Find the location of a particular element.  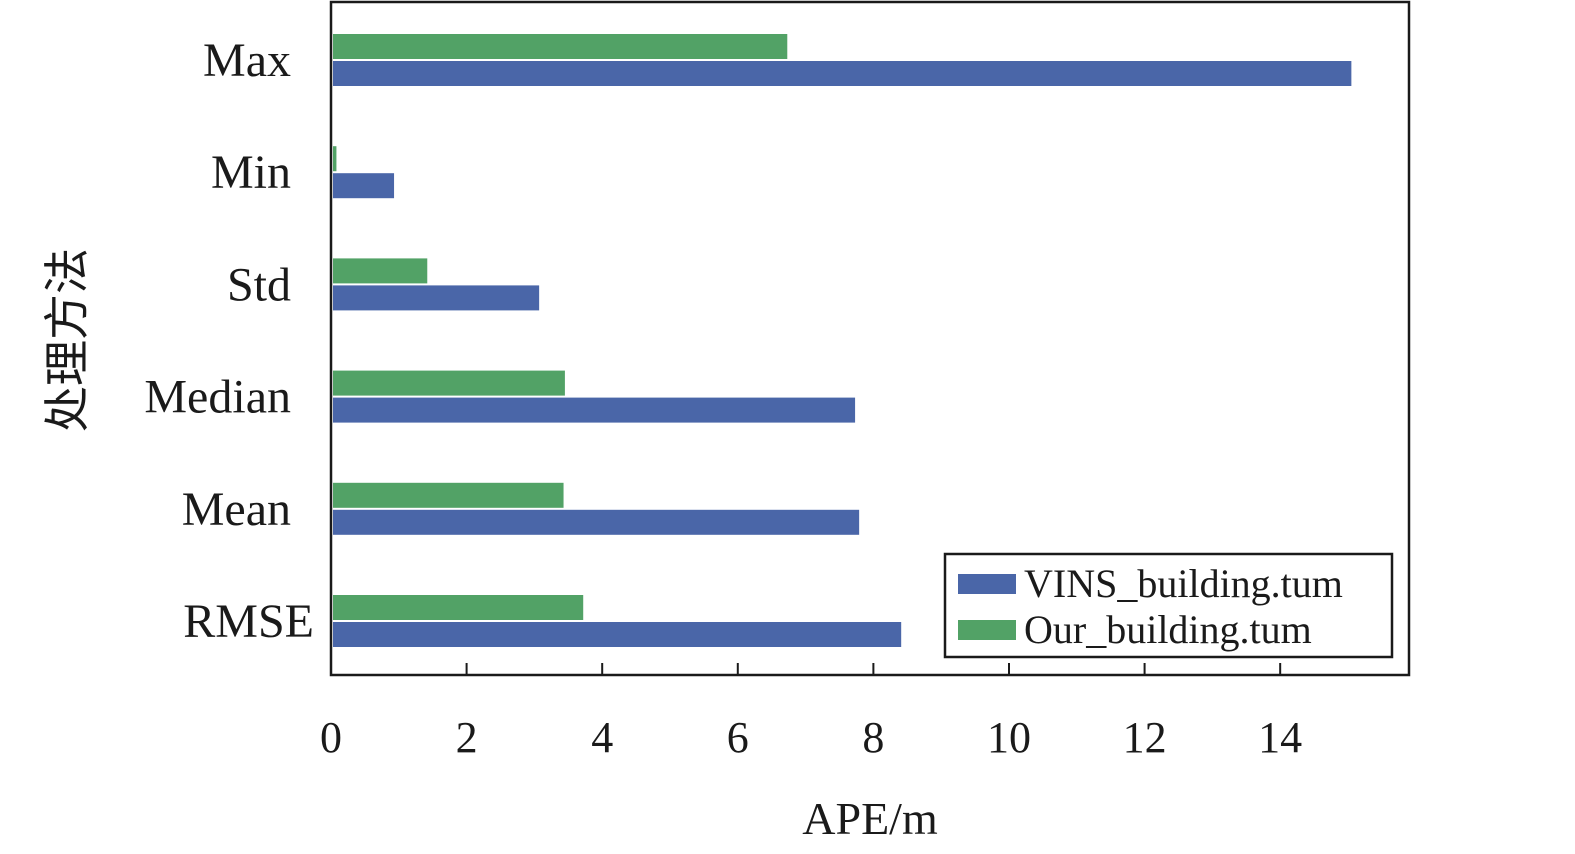

category-label-min: Min is located at coordinates (251, 172).